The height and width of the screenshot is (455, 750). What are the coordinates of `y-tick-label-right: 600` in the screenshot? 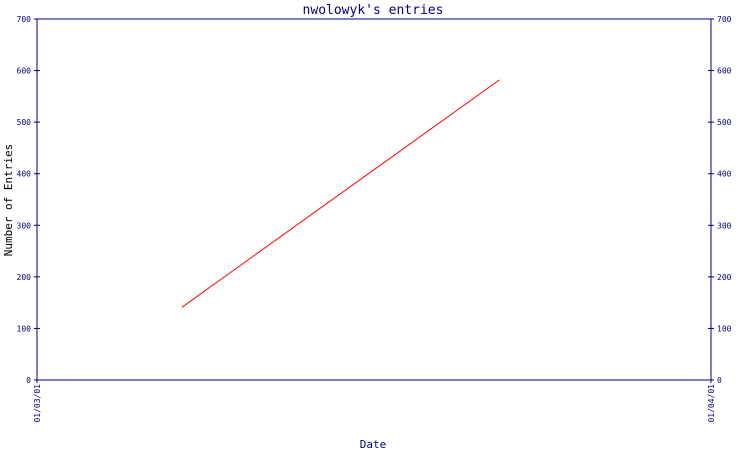 It's located at (724, 71).